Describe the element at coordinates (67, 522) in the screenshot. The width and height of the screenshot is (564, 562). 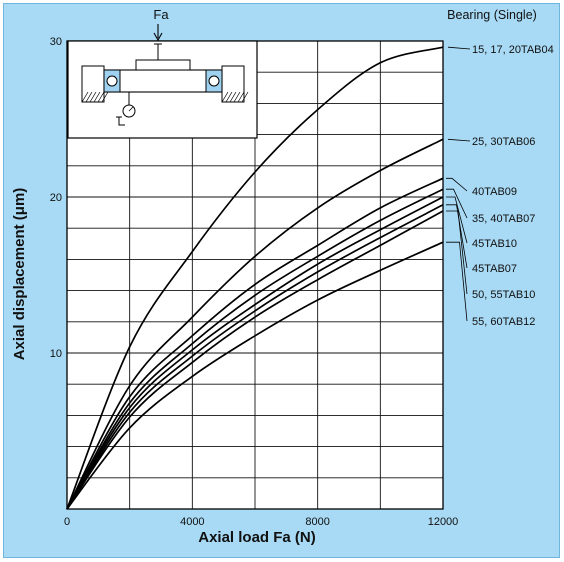
I see `x-tick-label: 0` at that location.